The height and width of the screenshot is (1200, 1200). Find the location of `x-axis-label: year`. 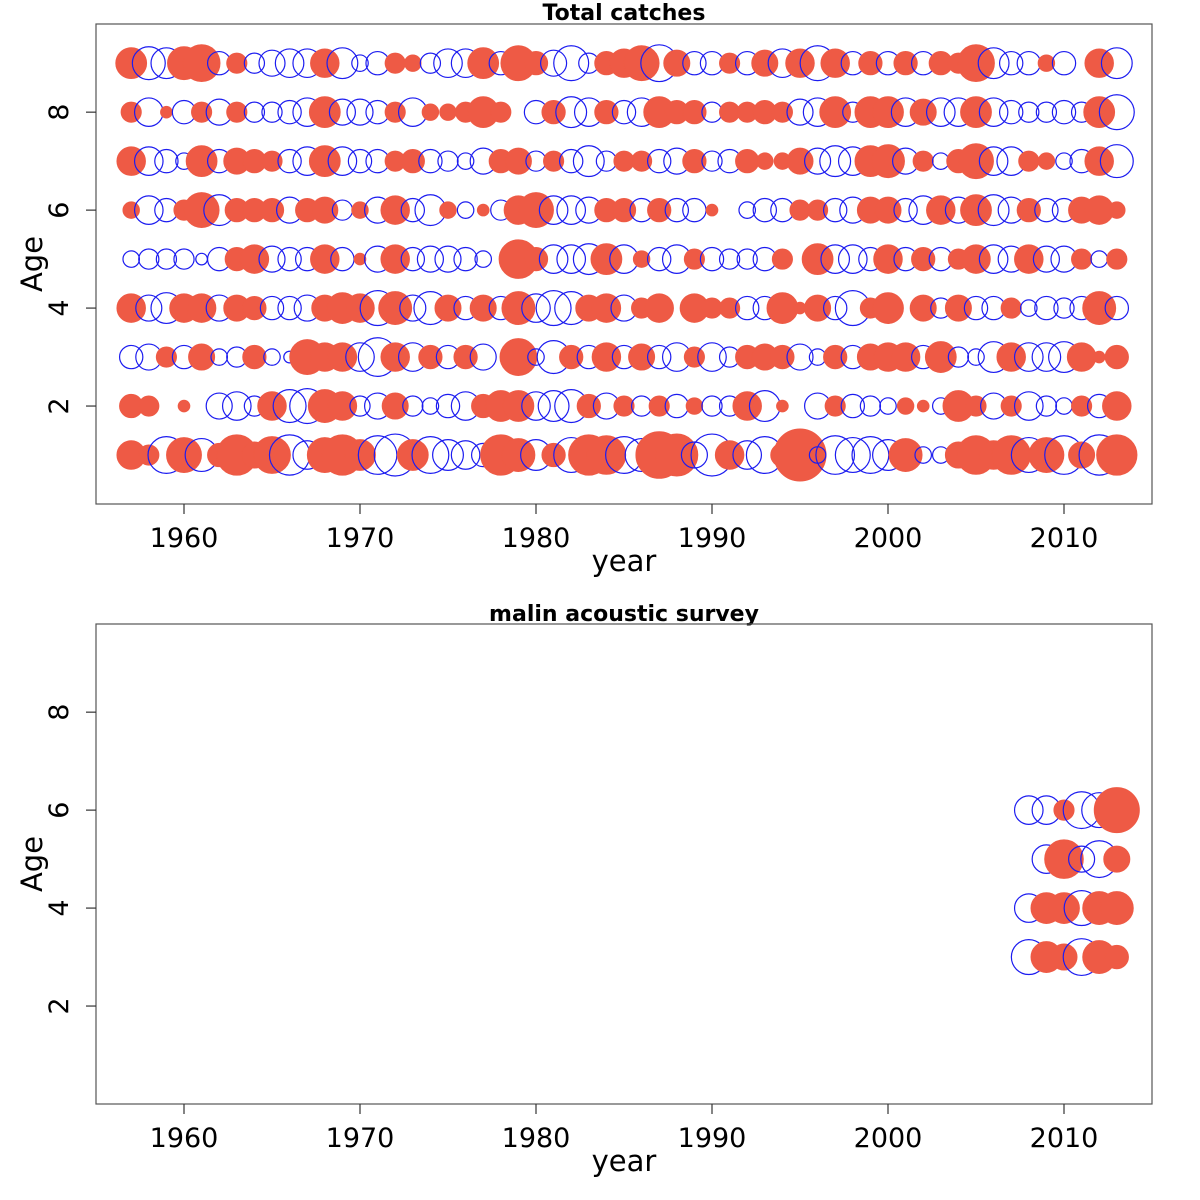

x-axis-label: year is located at coordinates (624, 1161).